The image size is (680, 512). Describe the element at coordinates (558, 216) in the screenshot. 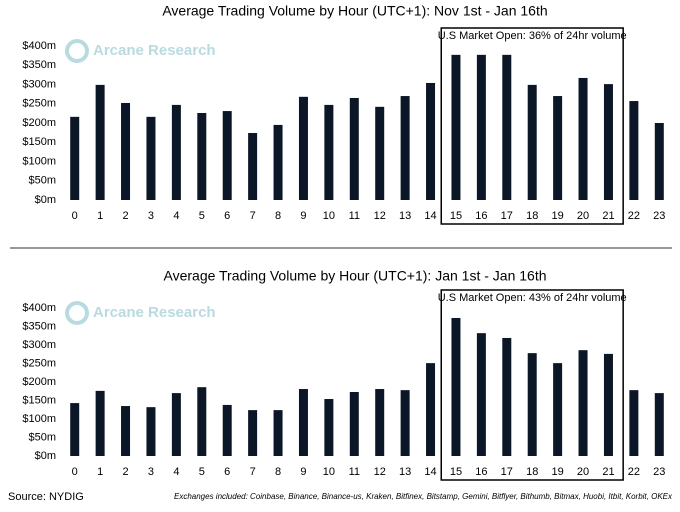

I see `x-tick-label: 19` at that location.